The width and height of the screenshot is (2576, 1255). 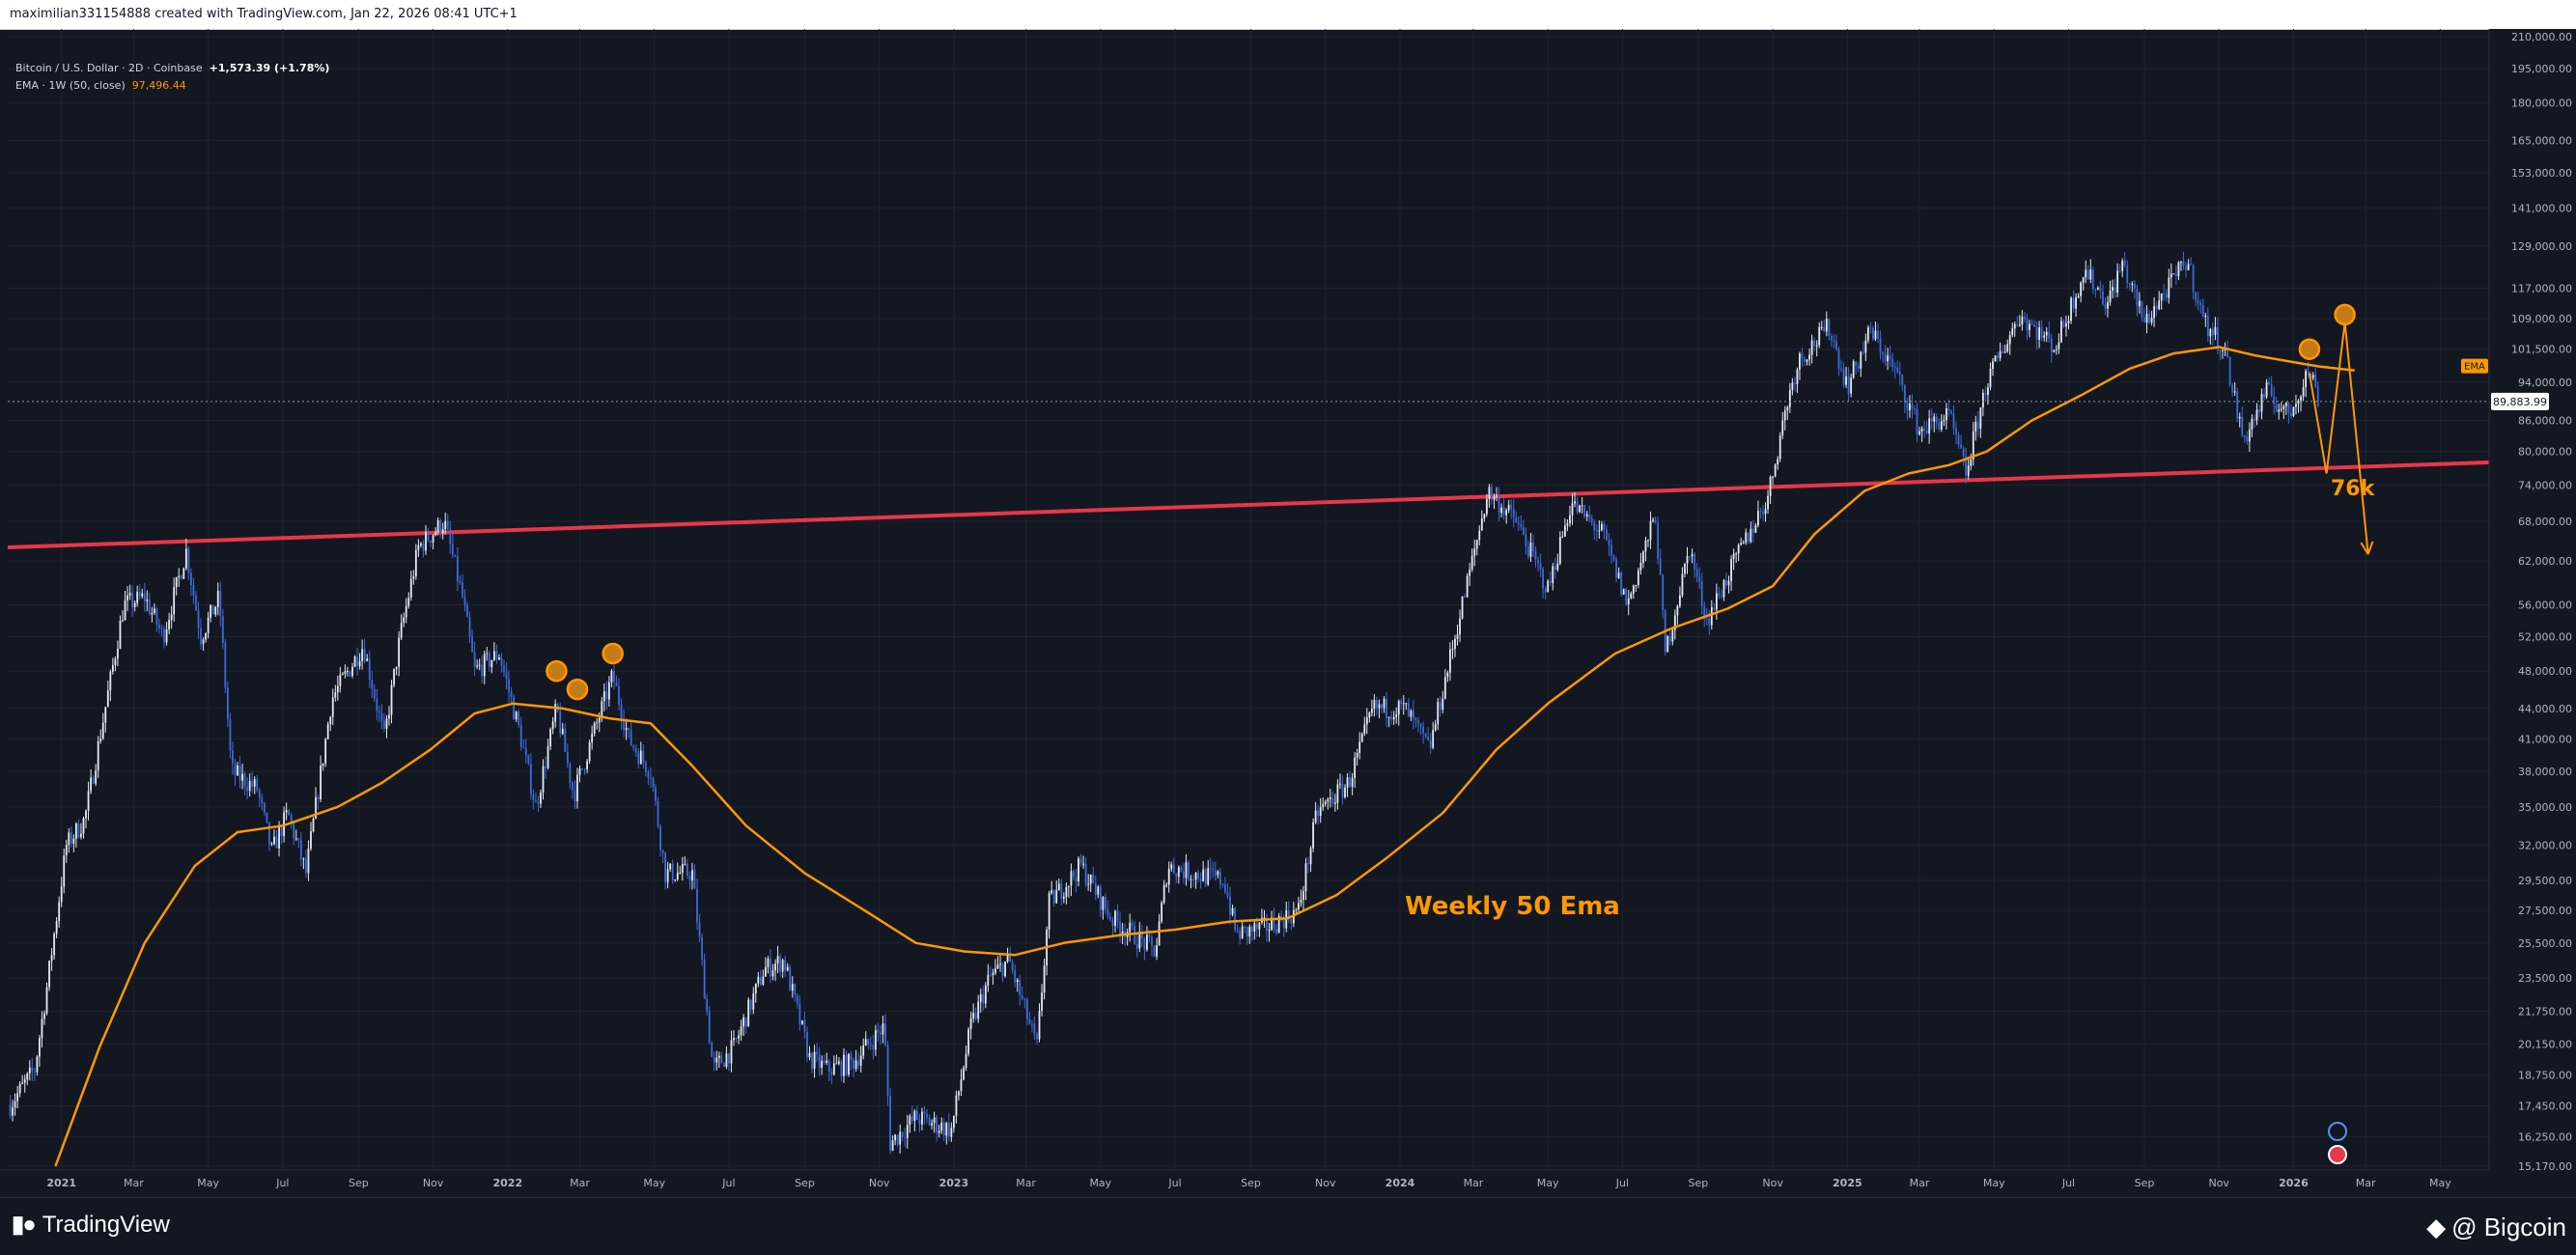 What do you see at coordinates (580, 1183) in the screenshot?
I see `time-tick-label: Mar` at bounding box center [580, 1183].